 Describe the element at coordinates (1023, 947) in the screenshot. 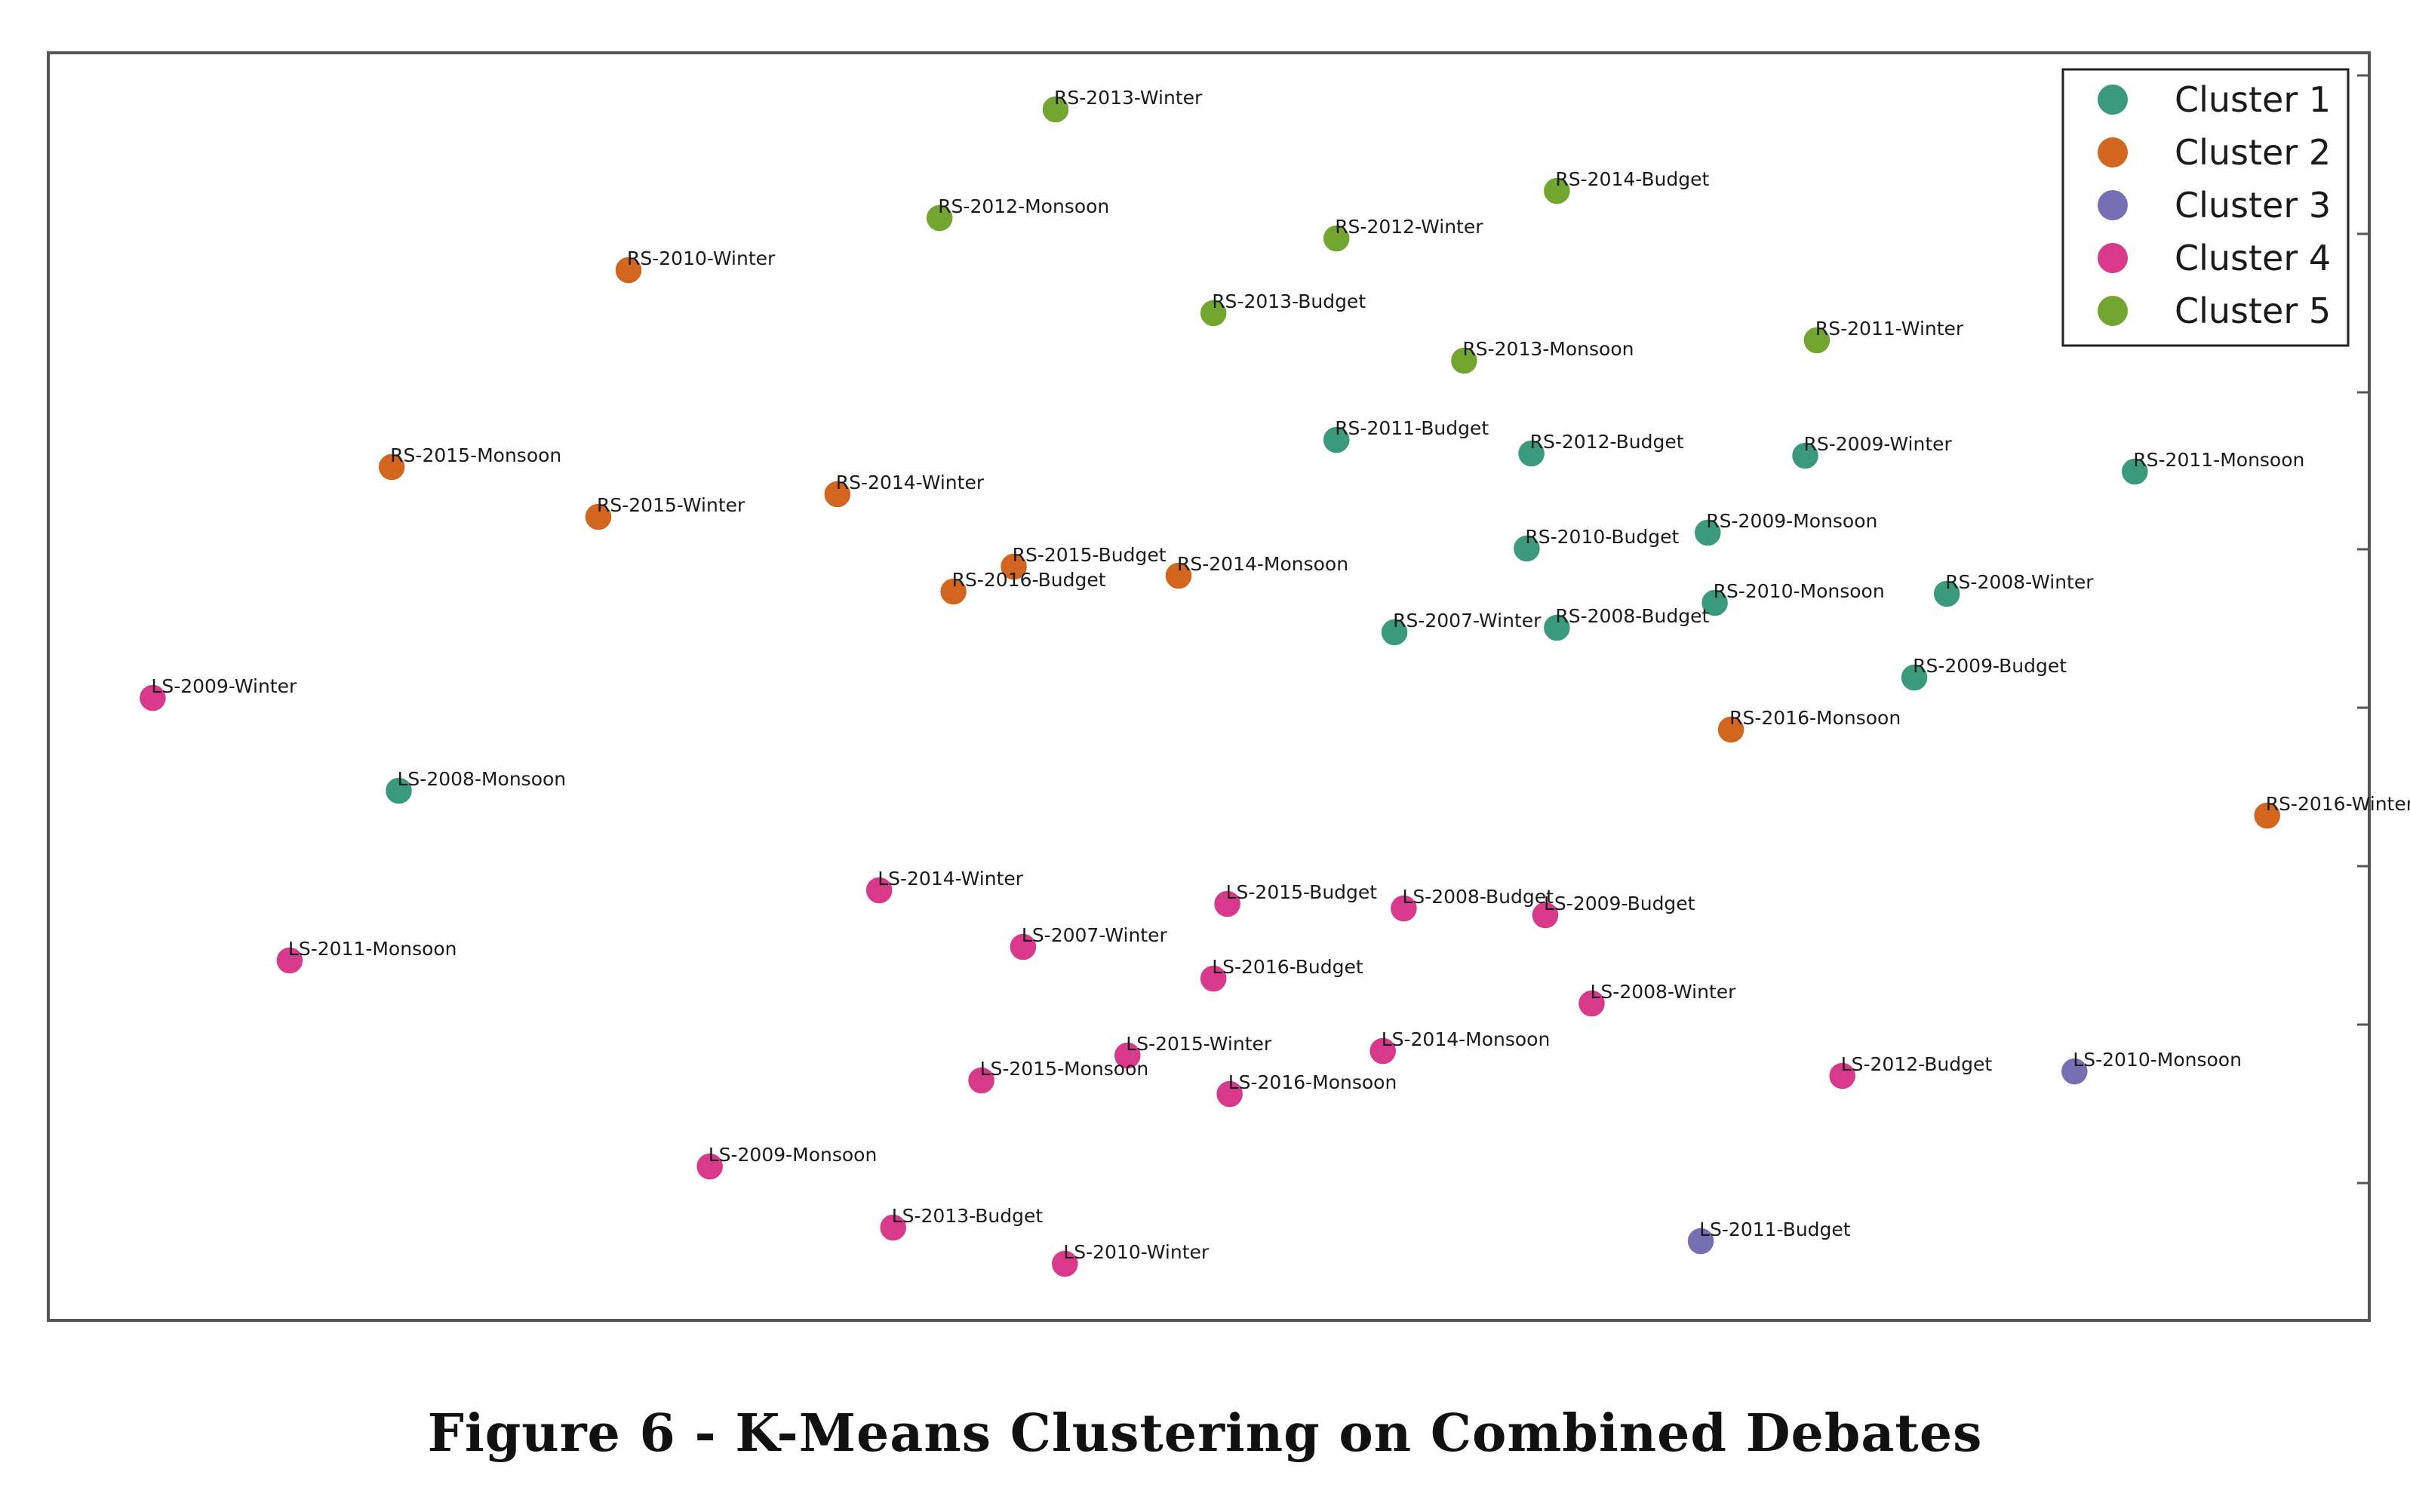

I see `point-ls-2007-winter` at that location.